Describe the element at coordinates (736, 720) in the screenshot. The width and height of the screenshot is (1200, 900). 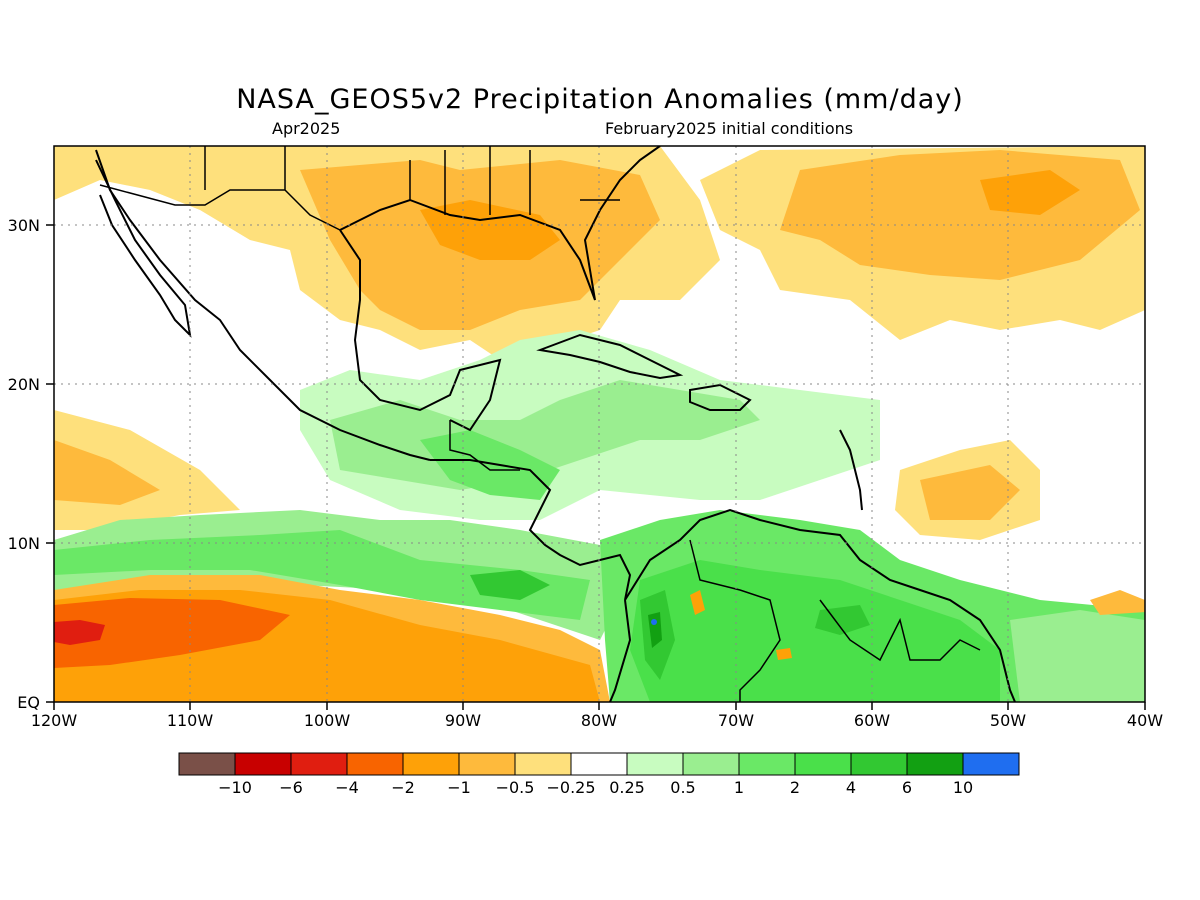
I see `lon-label-70w: 70W` at that location.